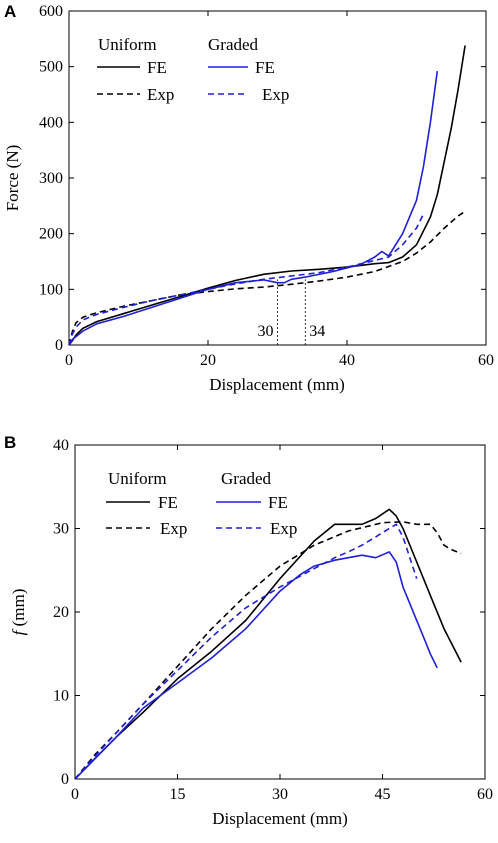 Image resolution: width=498 pixels, height=843 pixels. Describe the element at coordinates (160, 94) in the screenshot. I see `legend-a-uniform-exp-label: Exp` at that location.